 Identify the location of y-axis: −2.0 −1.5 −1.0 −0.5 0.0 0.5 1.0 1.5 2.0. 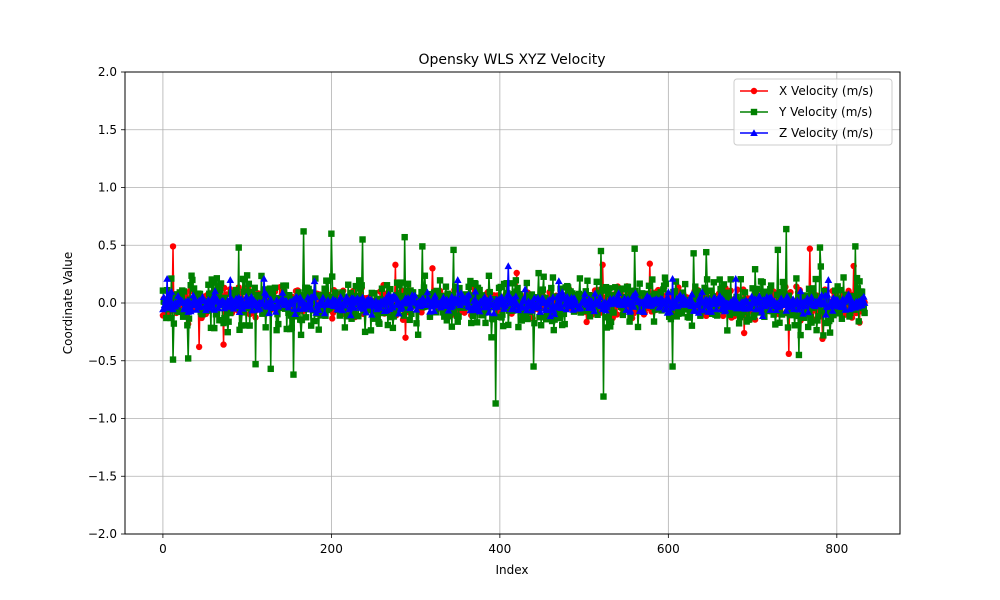
(106, 303).